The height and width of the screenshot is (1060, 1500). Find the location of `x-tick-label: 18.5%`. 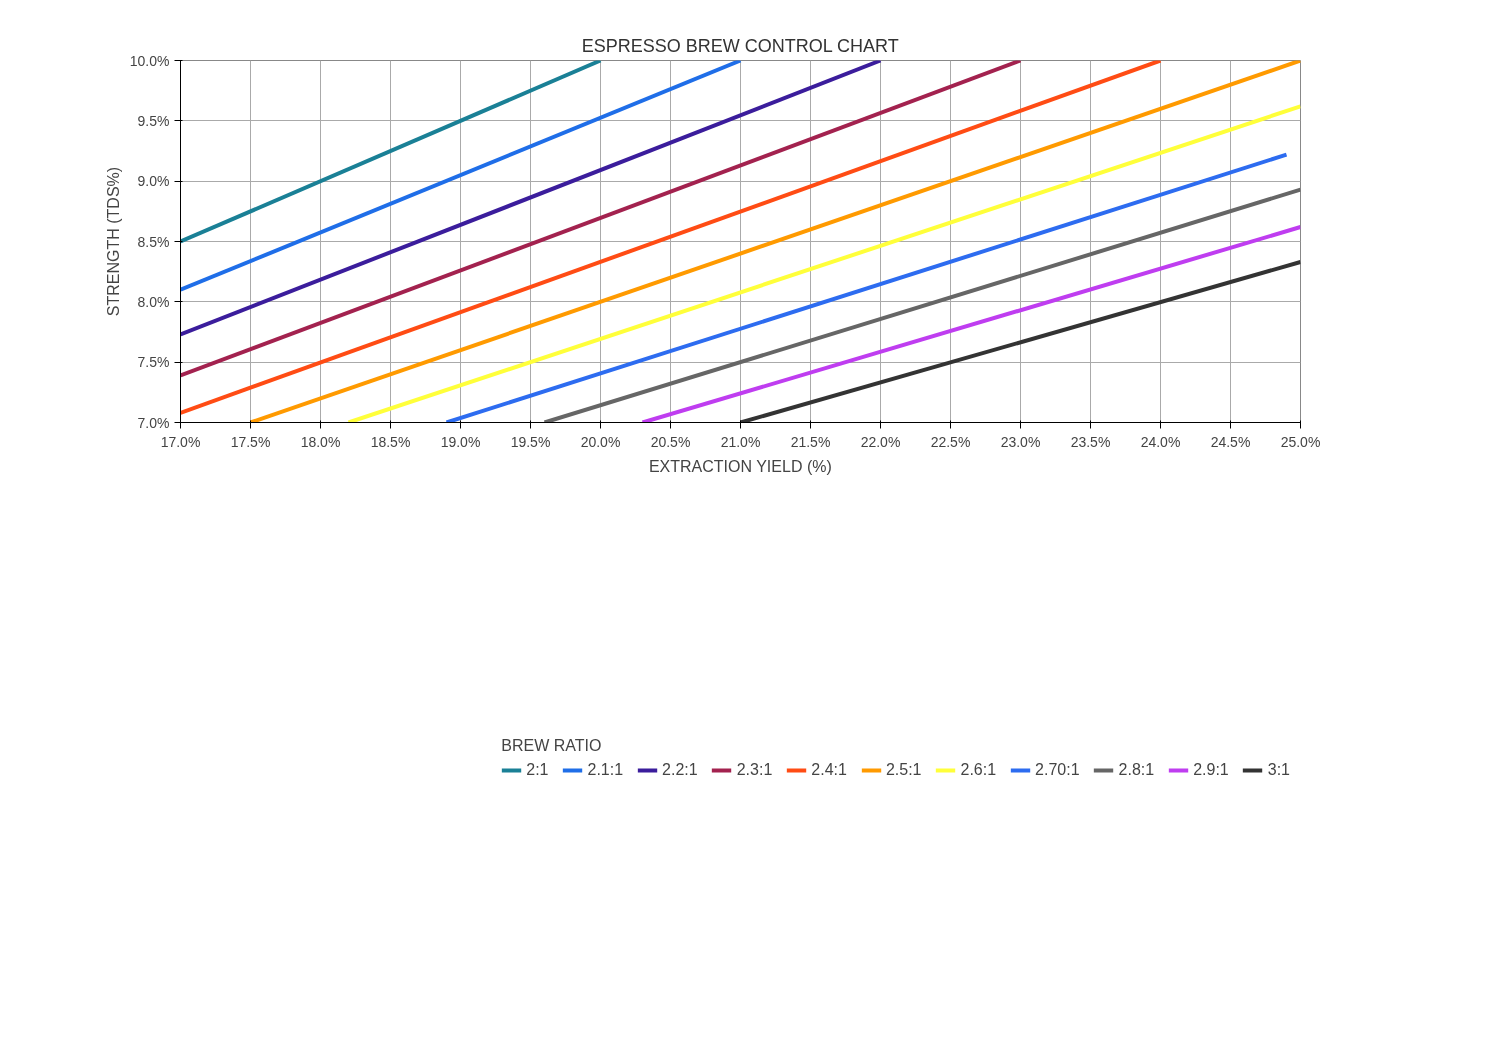

x-tick-label: 18.5% is located at coordinates (390, 441).